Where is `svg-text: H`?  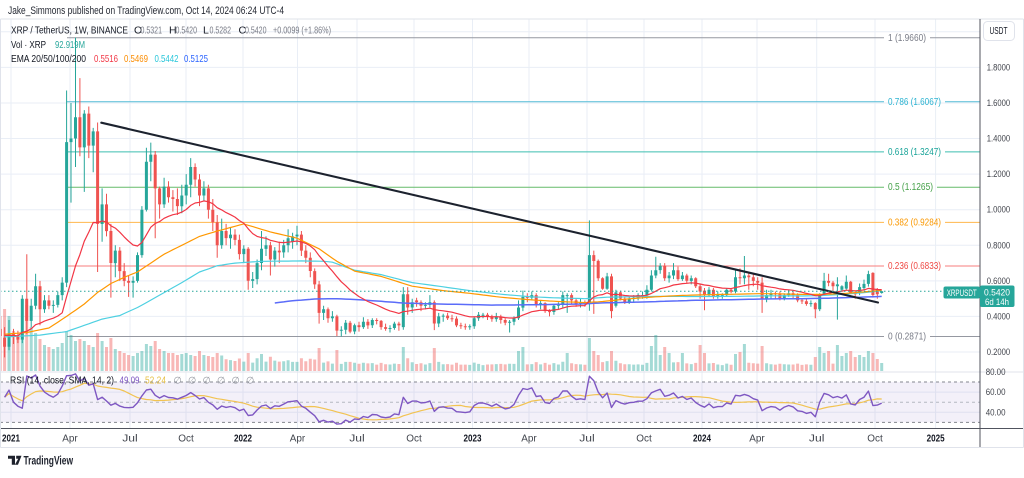 svg-text: H is located at coordinates (173, 31).